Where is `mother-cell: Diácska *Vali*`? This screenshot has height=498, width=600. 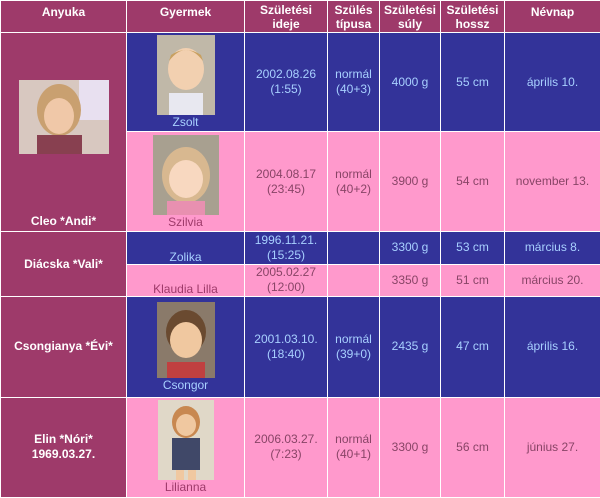
mother-cell: Diácska *Vali* is located at coordinates (63, 264).